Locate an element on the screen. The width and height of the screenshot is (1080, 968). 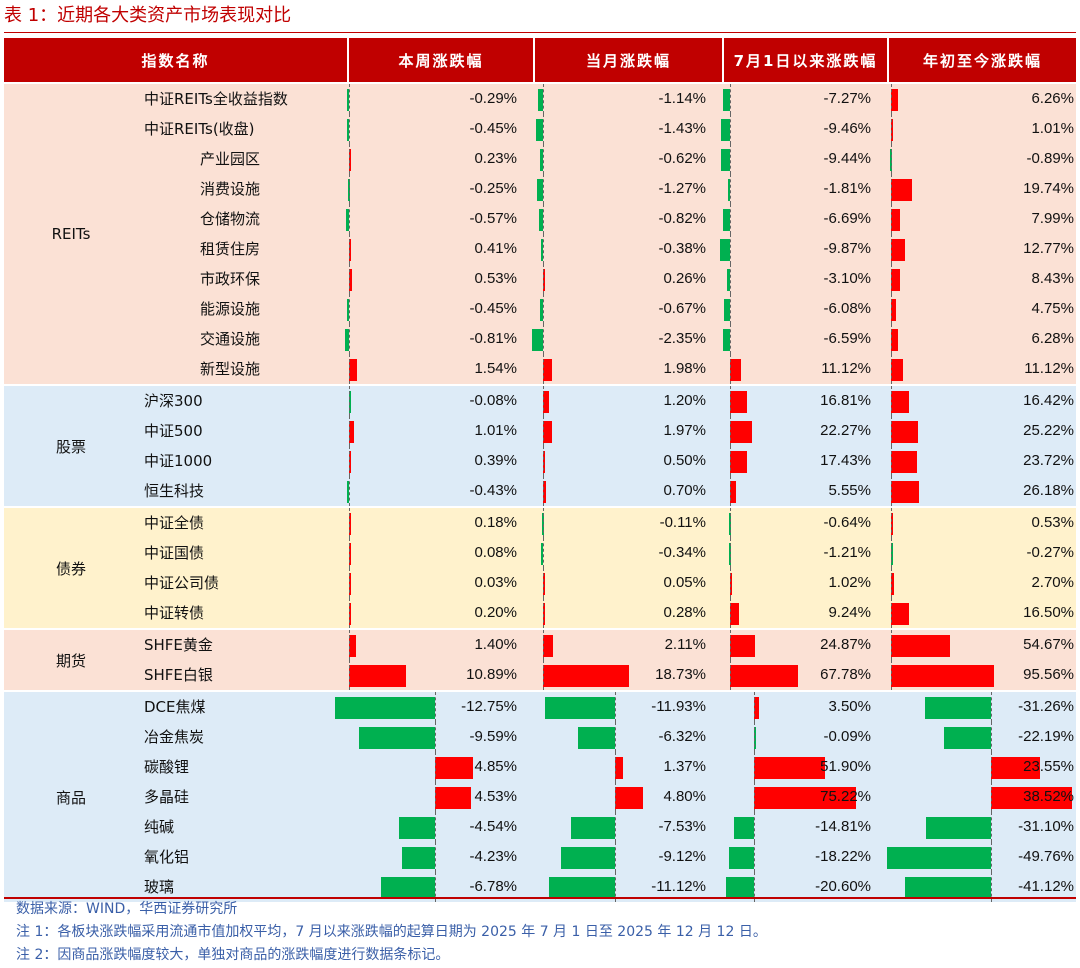
table-row: DCE焦煤 -12.75% -11.93% 3.50% -31.26% is located at coordinates (540, 707).